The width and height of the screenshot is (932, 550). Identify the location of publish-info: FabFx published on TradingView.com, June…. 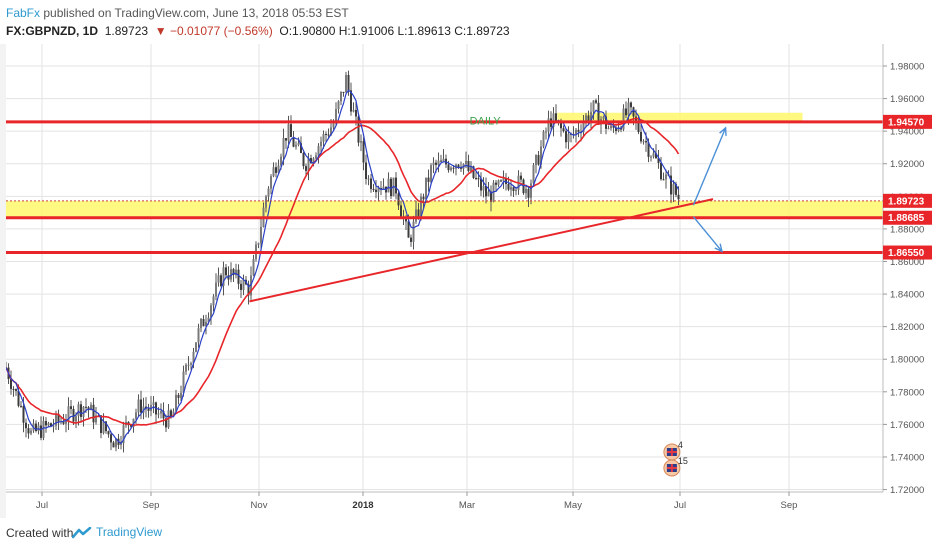
(177, 13).